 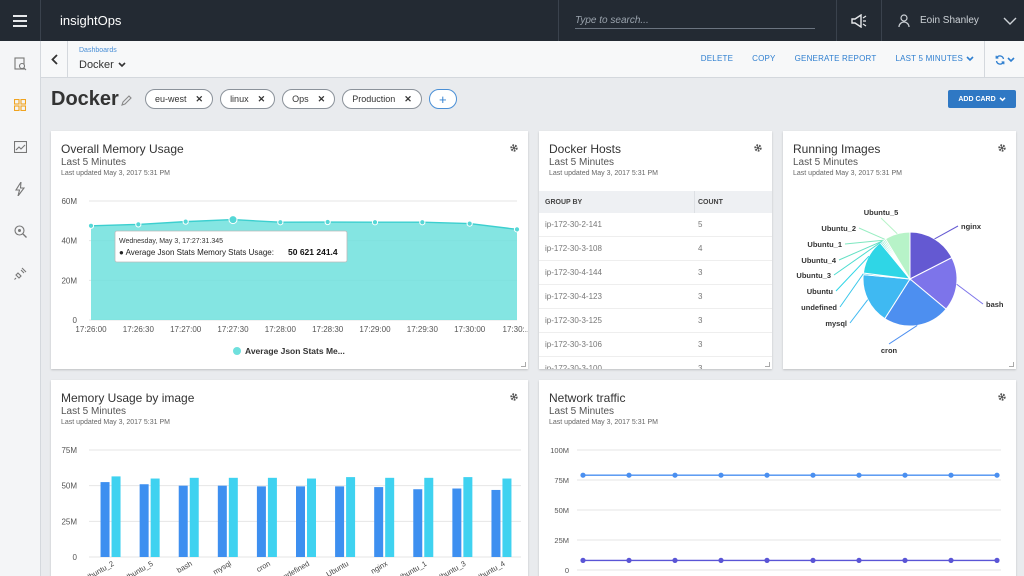 I want to click on x-tick-label: nginx, so click(x=379, y=567).